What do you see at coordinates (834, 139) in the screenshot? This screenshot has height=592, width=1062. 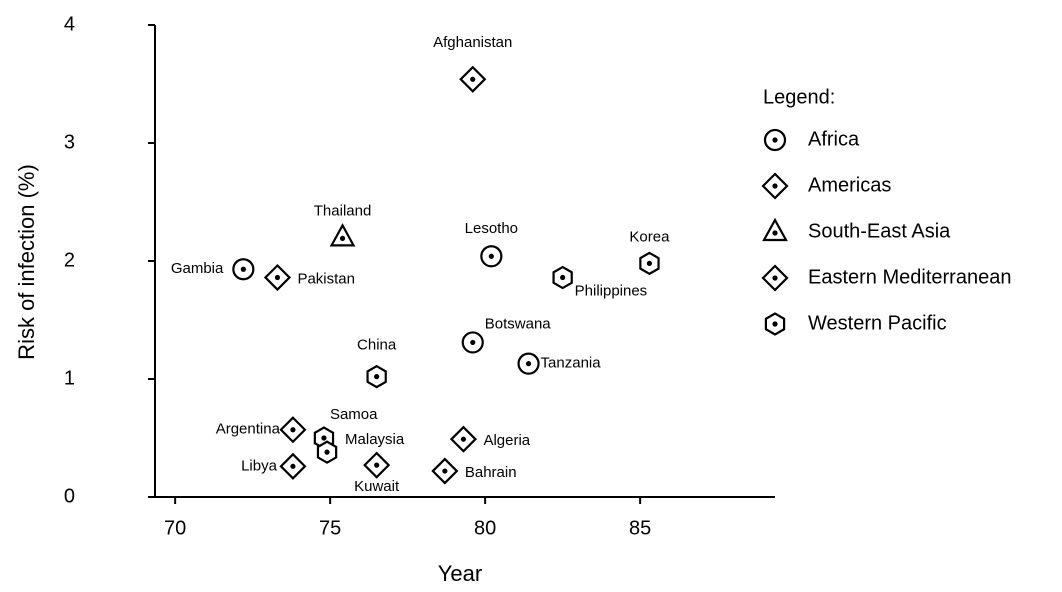 I see `legend-label: Africa` at bounding box center [834, 139].